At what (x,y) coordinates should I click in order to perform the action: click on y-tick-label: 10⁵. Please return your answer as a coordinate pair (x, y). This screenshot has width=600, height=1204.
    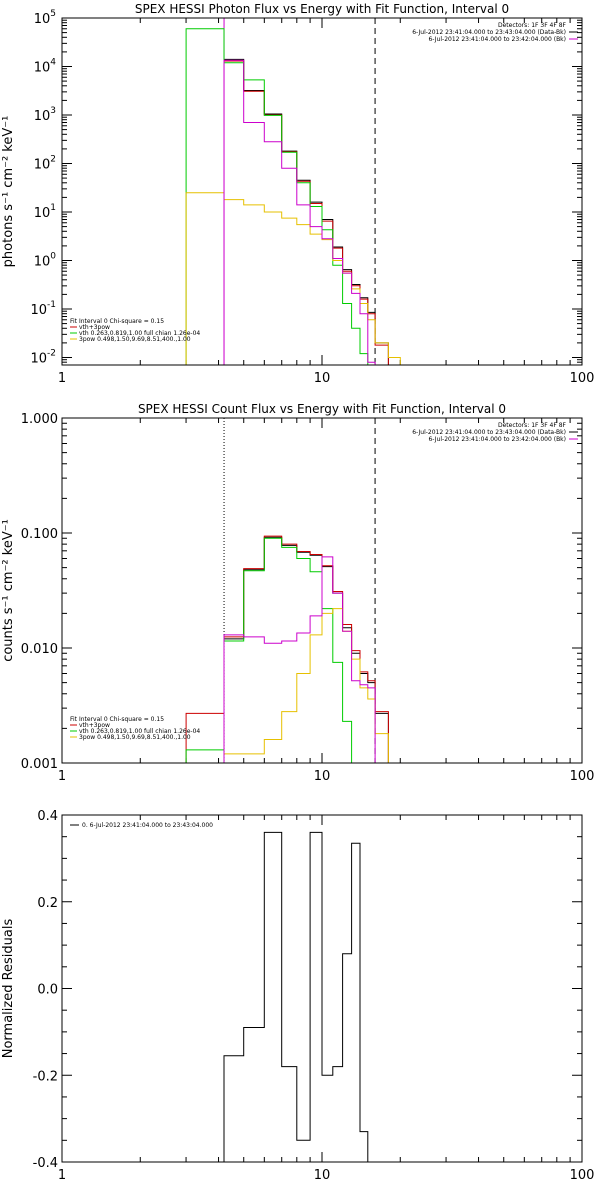
    Looking at the image, I should click on (45, 18).